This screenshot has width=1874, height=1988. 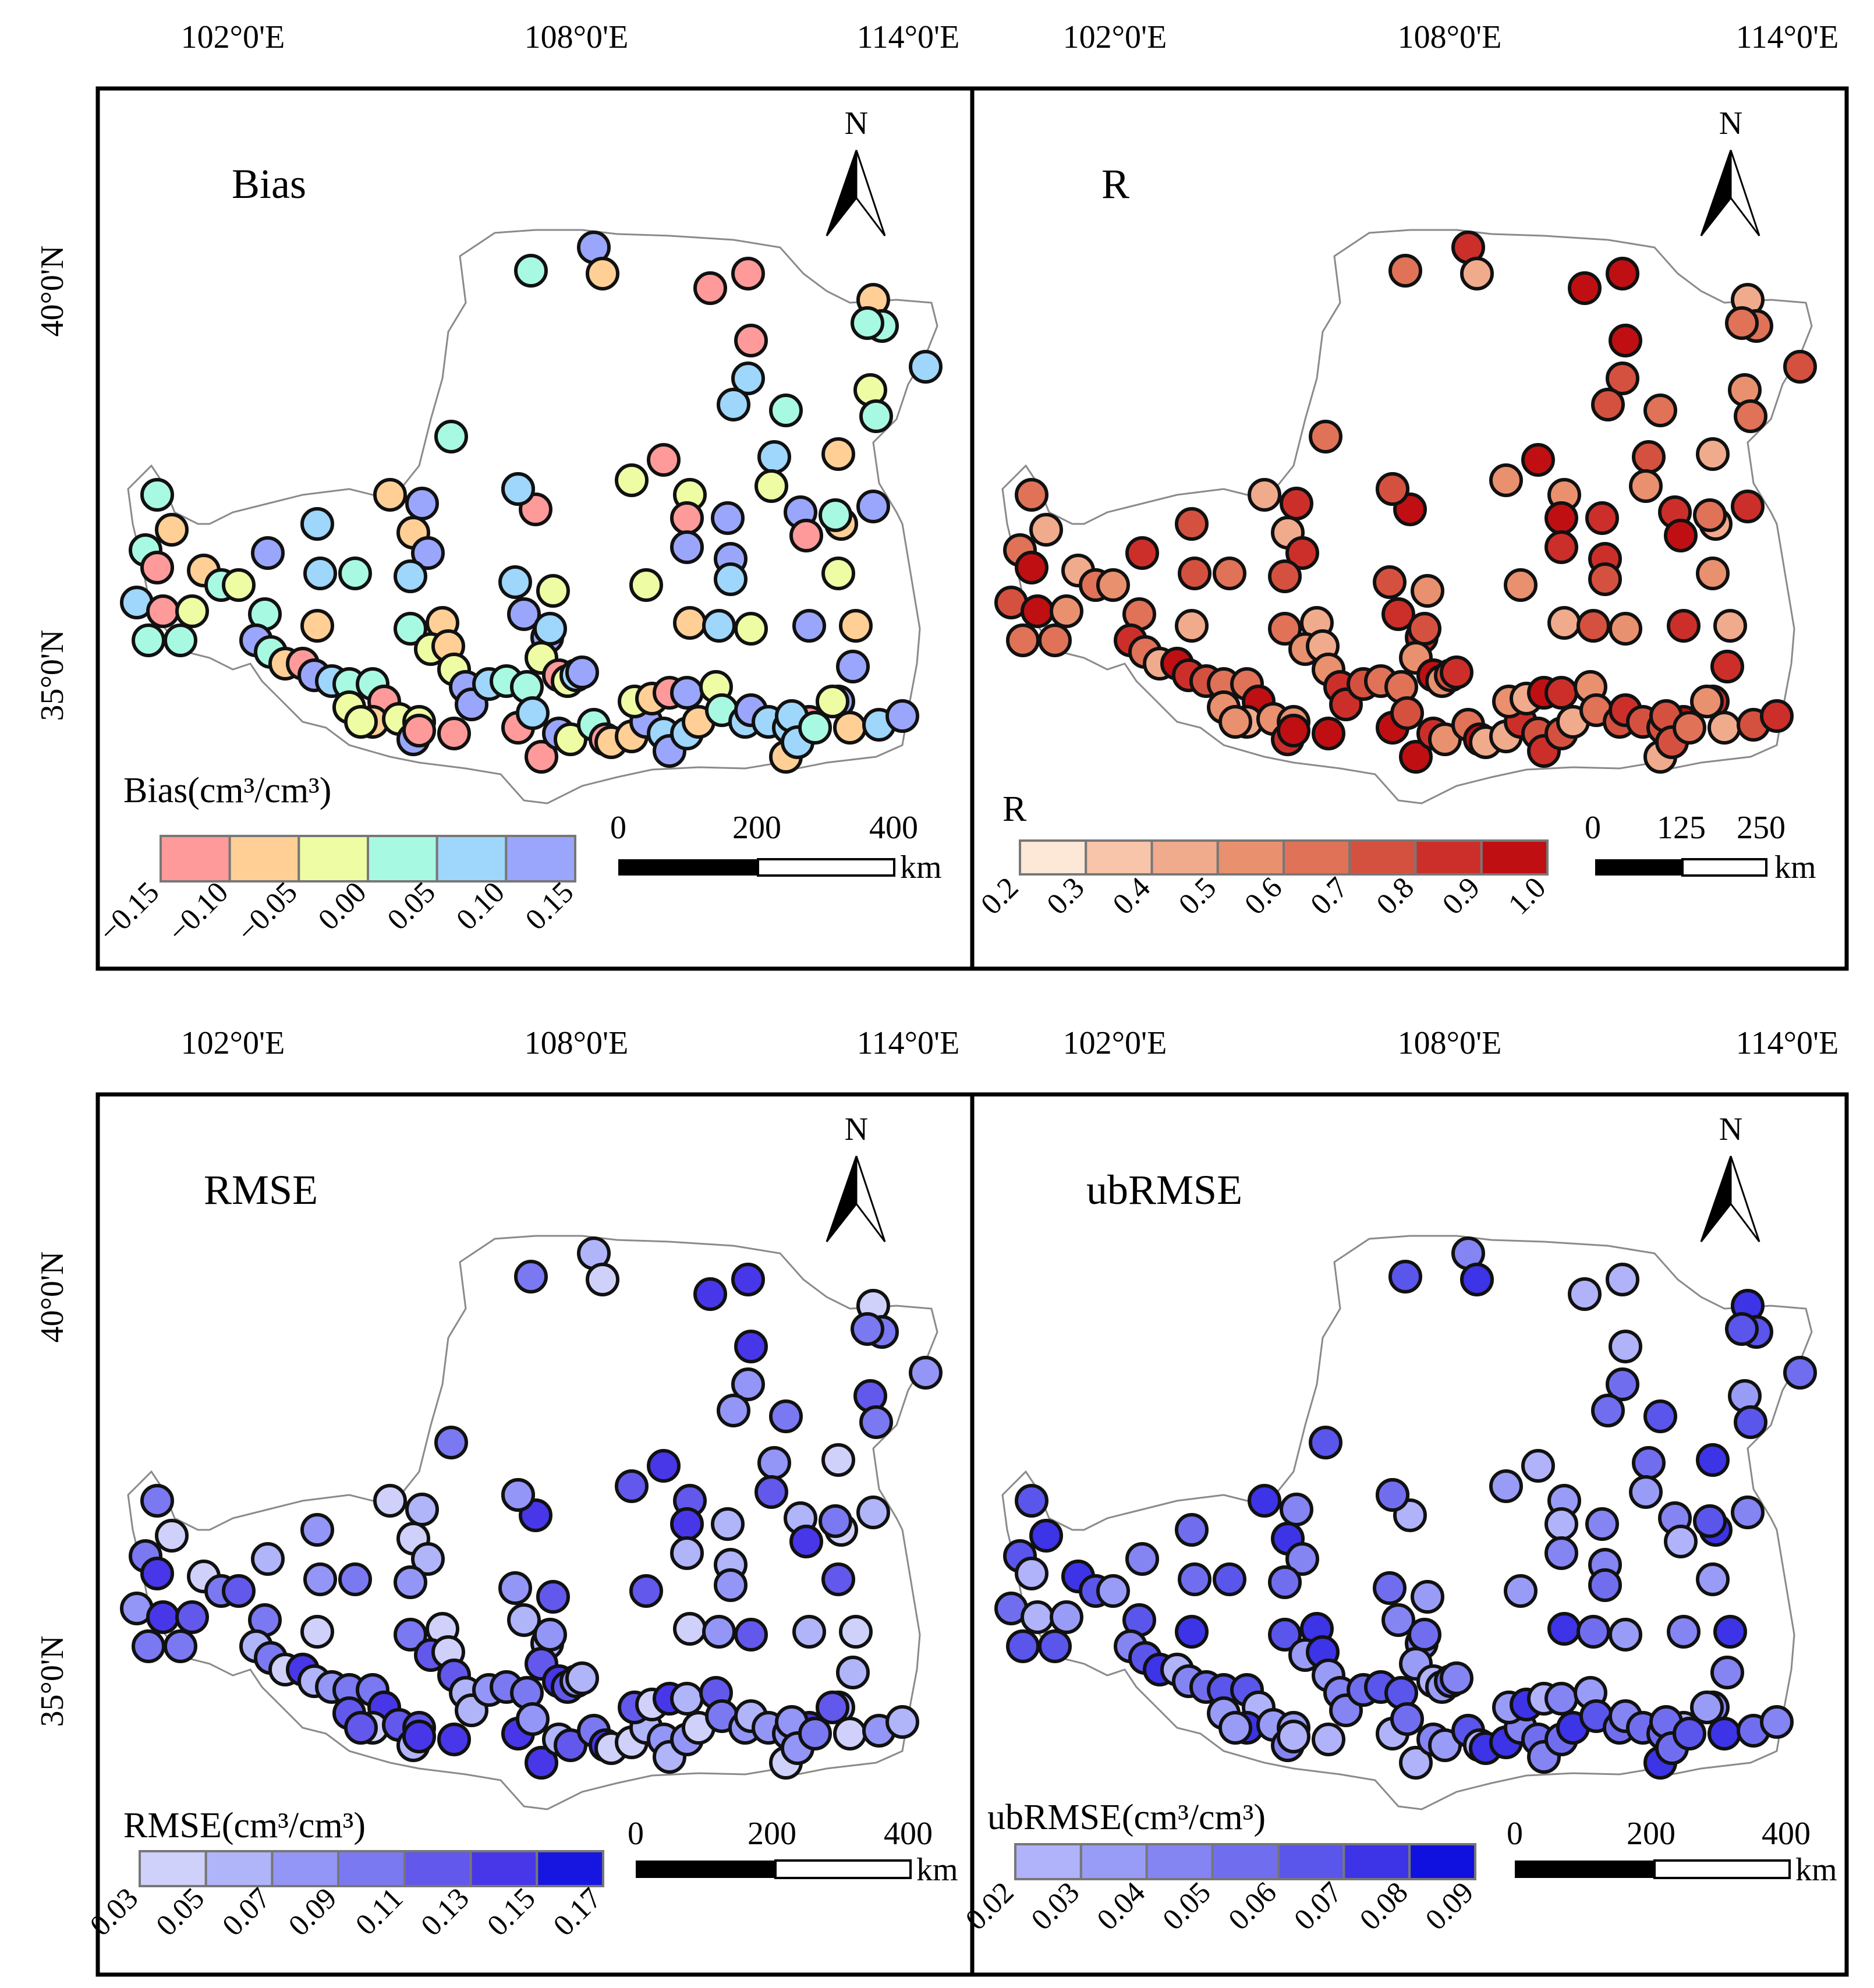 I want to click on legend-tick-label: 0.09, so click(x=1449, y=1906).